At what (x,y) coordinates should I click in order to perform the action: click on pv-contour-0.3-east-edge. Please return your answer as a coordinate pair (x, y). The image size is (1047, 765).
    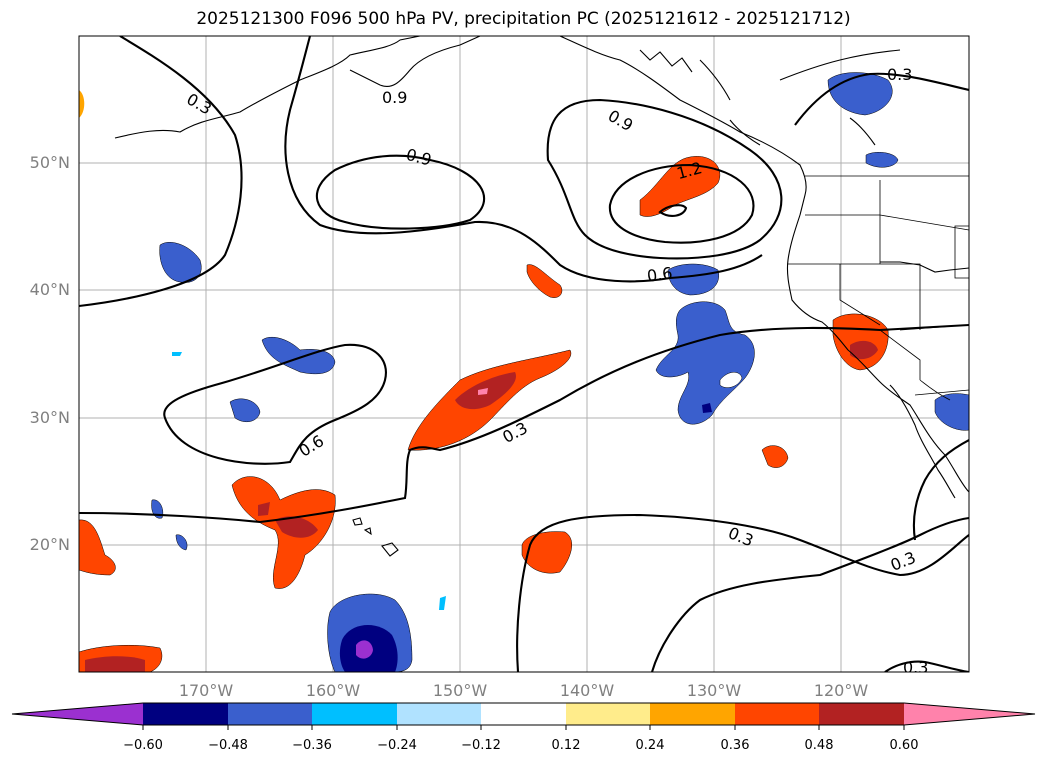
    Looking at the image, I should click on (940, 490).